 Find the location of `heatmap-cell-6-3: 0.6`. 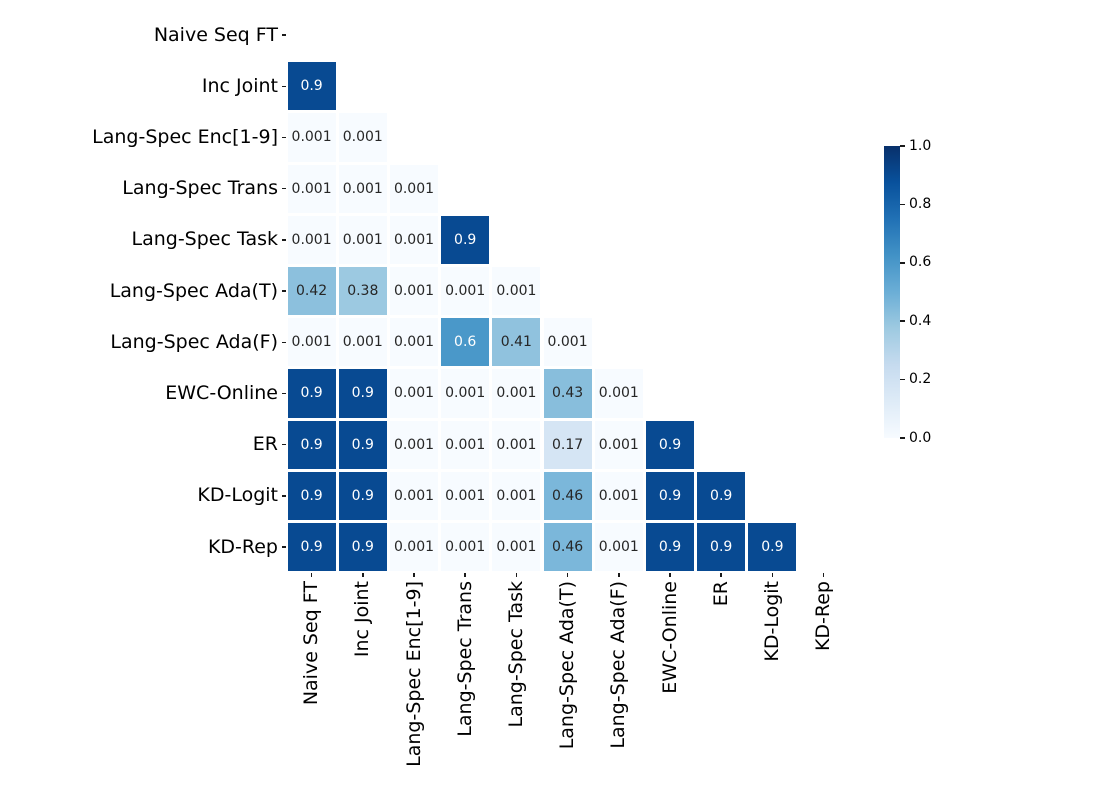

heatmap-cell-6-3: 0.6 is located at coordinates (465, 342).